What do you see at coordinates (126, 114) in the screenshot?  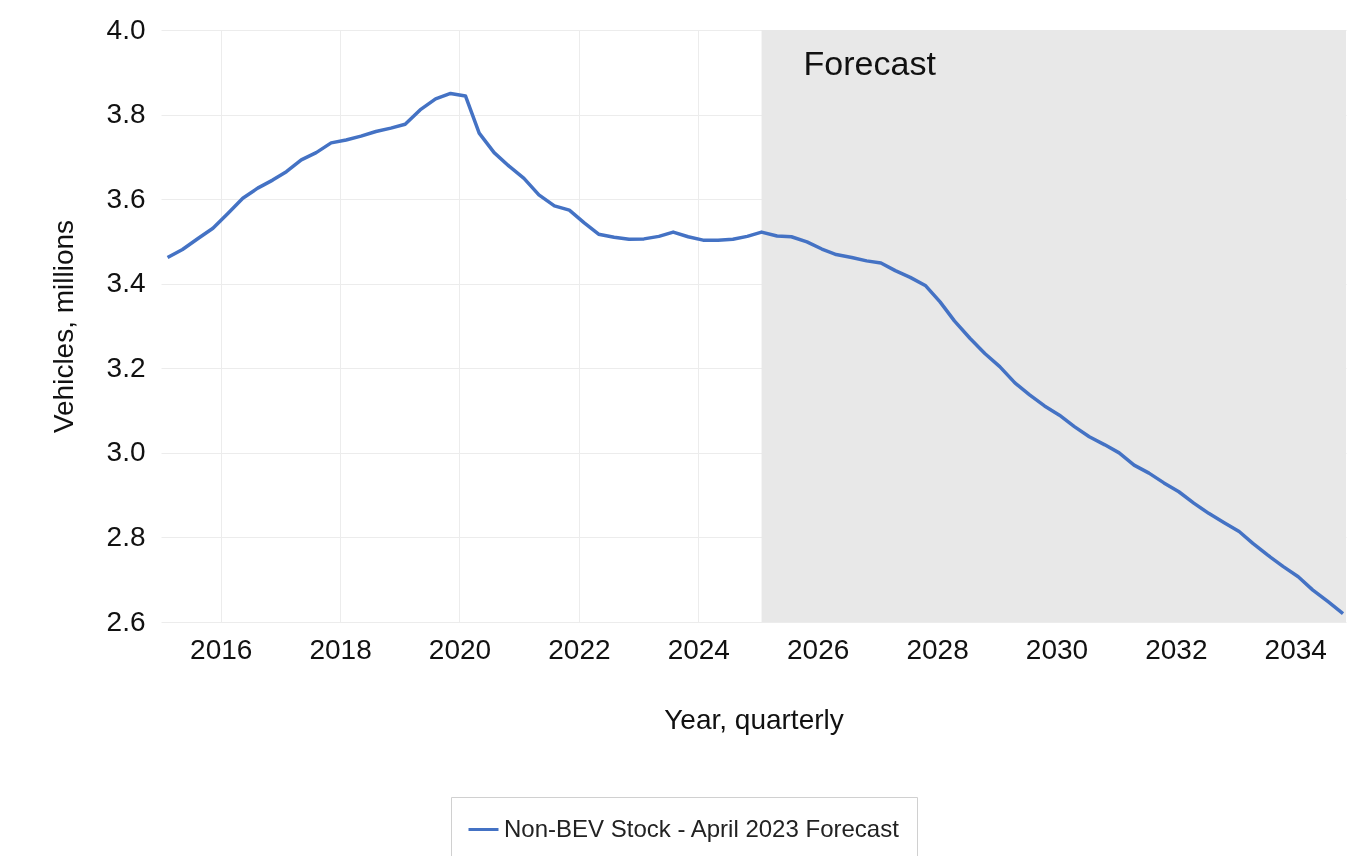 I see `y-tick-label: 3.8` at bounding box center [126, 114].